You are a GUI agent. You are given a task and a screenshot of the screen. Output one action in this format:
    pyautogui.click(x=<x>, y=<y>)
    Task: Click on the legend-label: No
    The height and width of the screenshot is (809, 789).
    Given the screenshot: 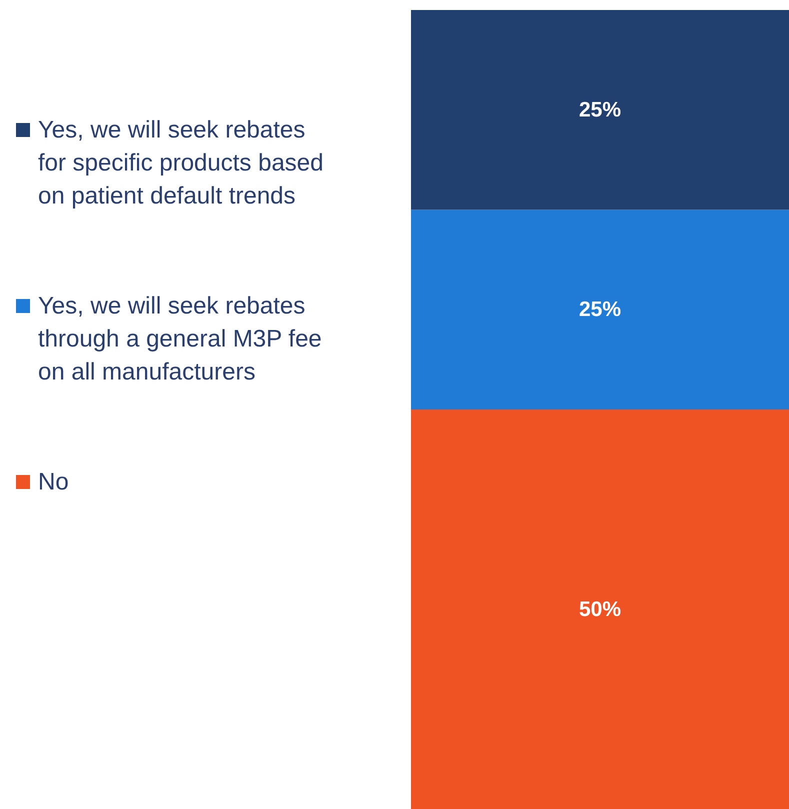 What is the action you would take?
    pyautogui.click(x=53, y=482)
    